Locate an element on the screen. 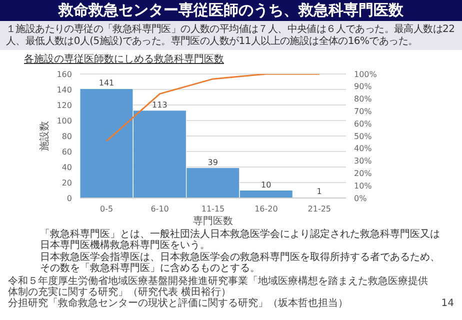 This screenshot has height=320, width=462. y-tick-label: 0 is located at coordinates (69, 197).